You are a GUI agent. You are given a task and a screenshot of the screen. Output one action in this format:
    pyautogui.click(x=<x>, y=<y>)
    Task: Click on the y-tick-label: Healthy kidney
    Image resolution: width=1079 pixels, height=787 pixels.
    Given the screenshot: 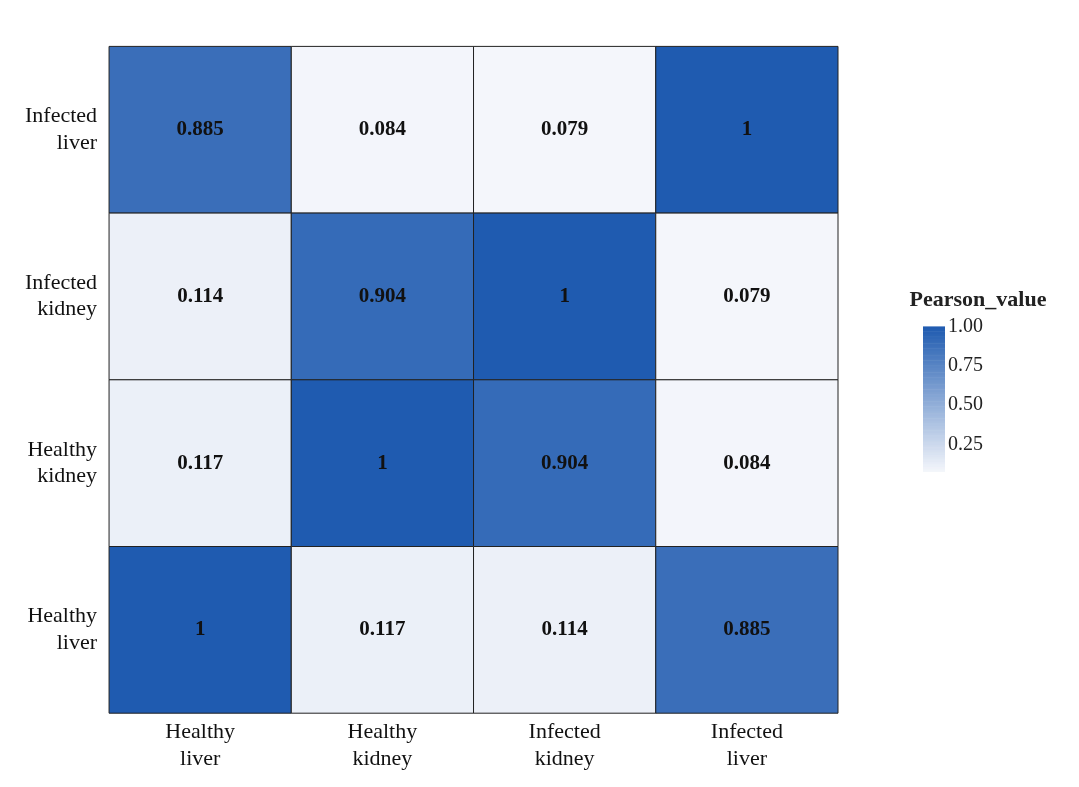 What is the action you would take?
    pyautogui.click(x=62, y=461)
    